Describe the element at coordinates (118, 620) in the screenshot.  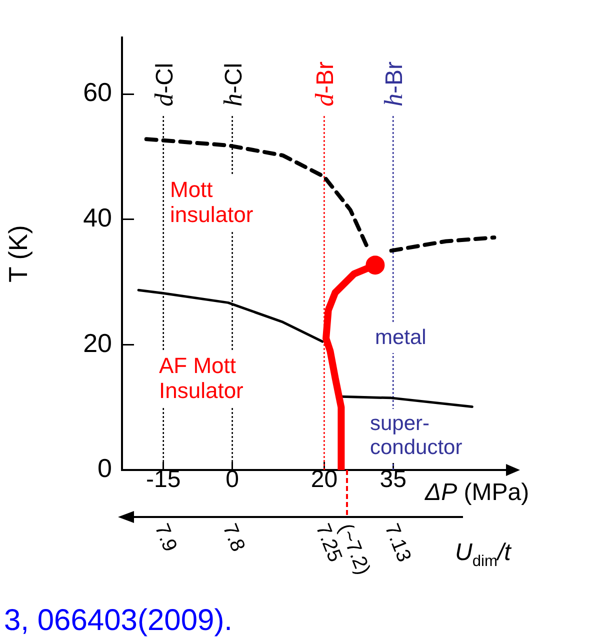
I see `text: 3, 066403(2009).` at that location.